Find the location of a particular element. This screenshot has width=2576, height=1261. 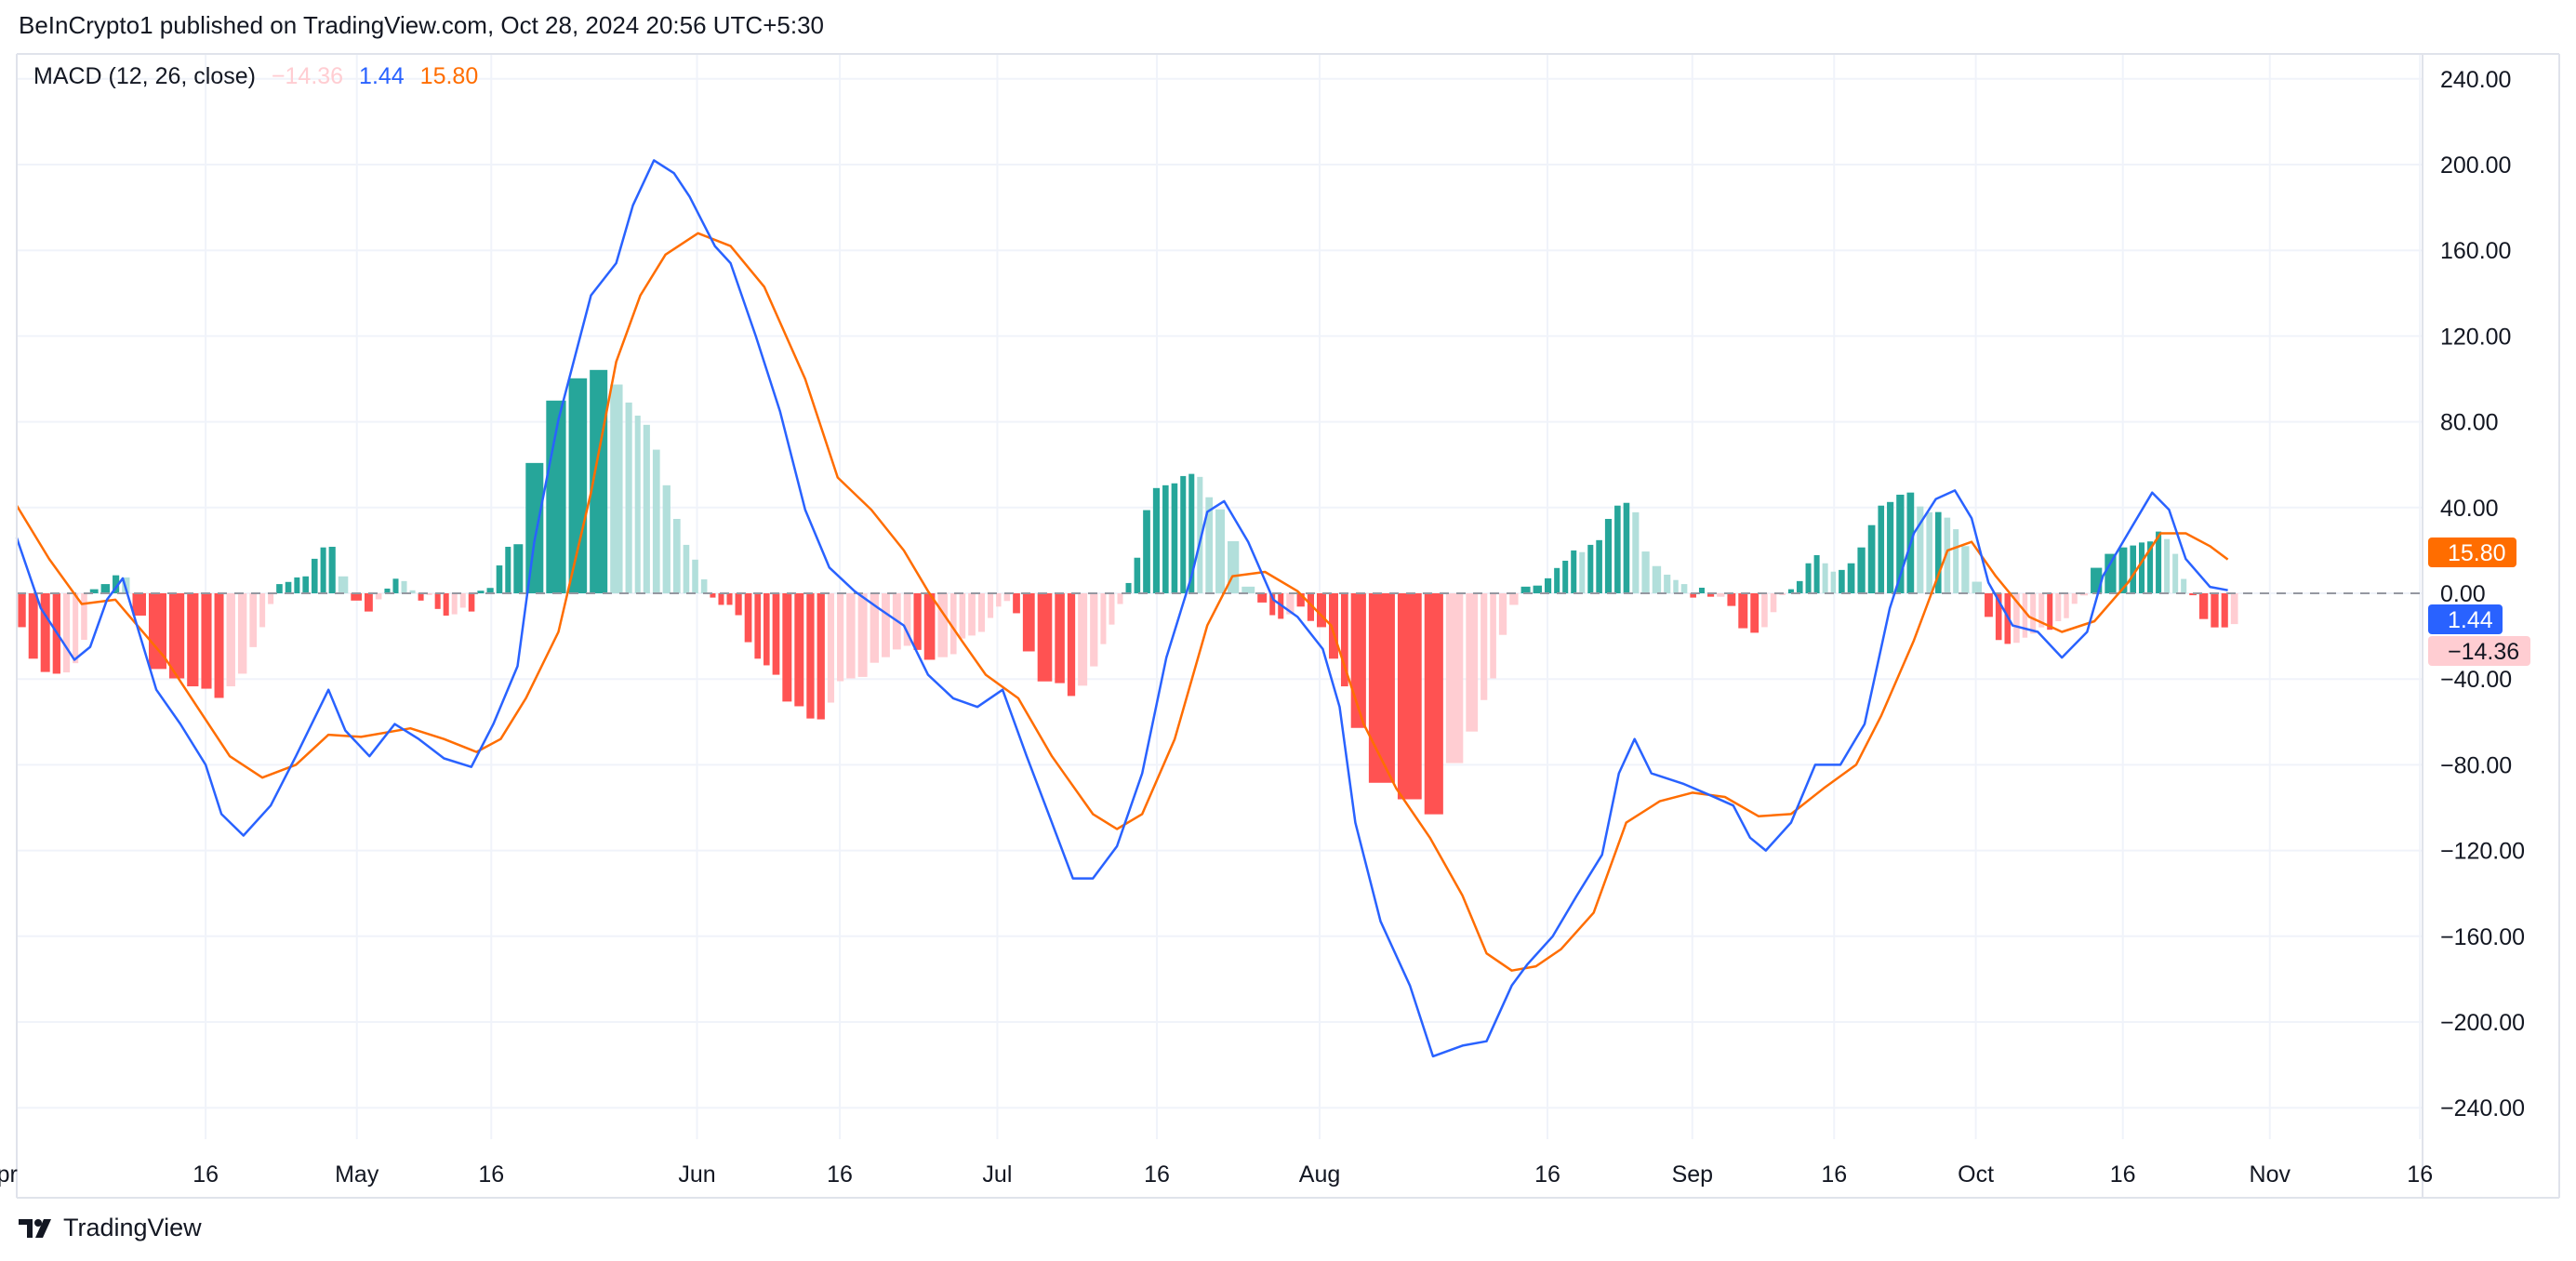

tradingview-logo: TradingView is located at coordinates (110, 1228).